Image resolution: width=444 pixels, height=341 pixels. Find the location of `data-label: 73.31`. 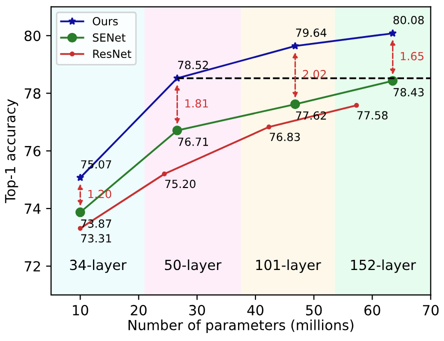

data-label: 73.31 is located at coordinates (96, 238).